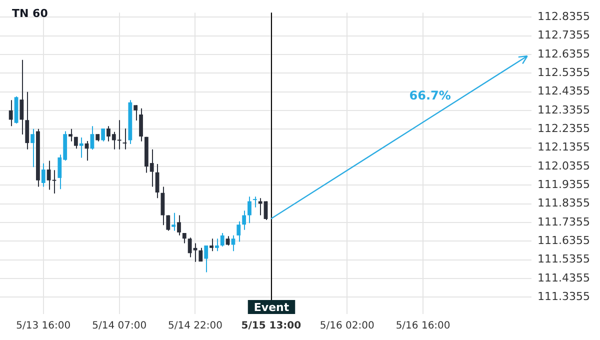 Image resolution: width=600 pixels, height=340 pixels. What do you see at coordinates (564, 277) in the screenshot?
I see `y-tick-label: 111.4355` at bounding box center [564, 277].